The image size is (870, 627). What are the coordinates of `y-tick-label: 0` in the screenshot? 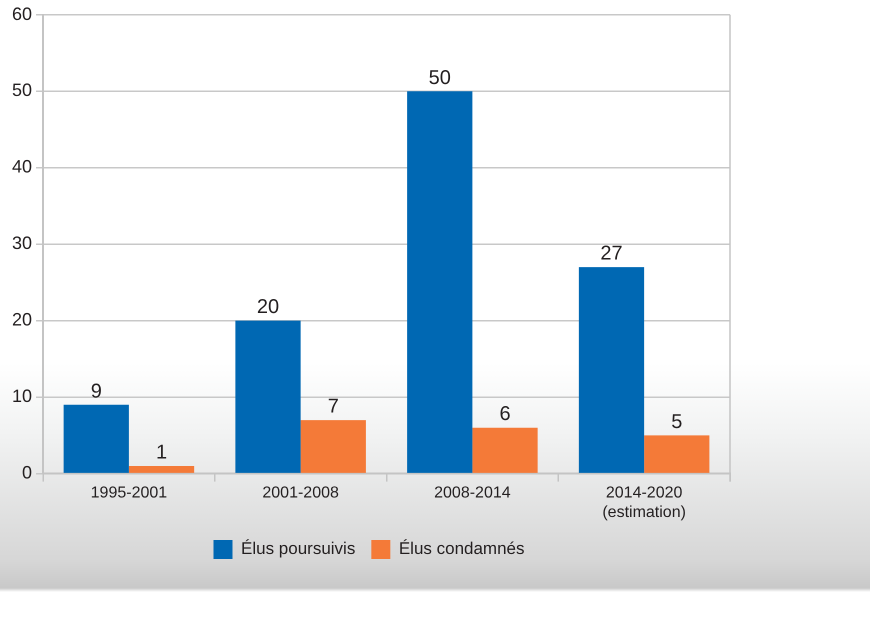 It's located at (27, 472).